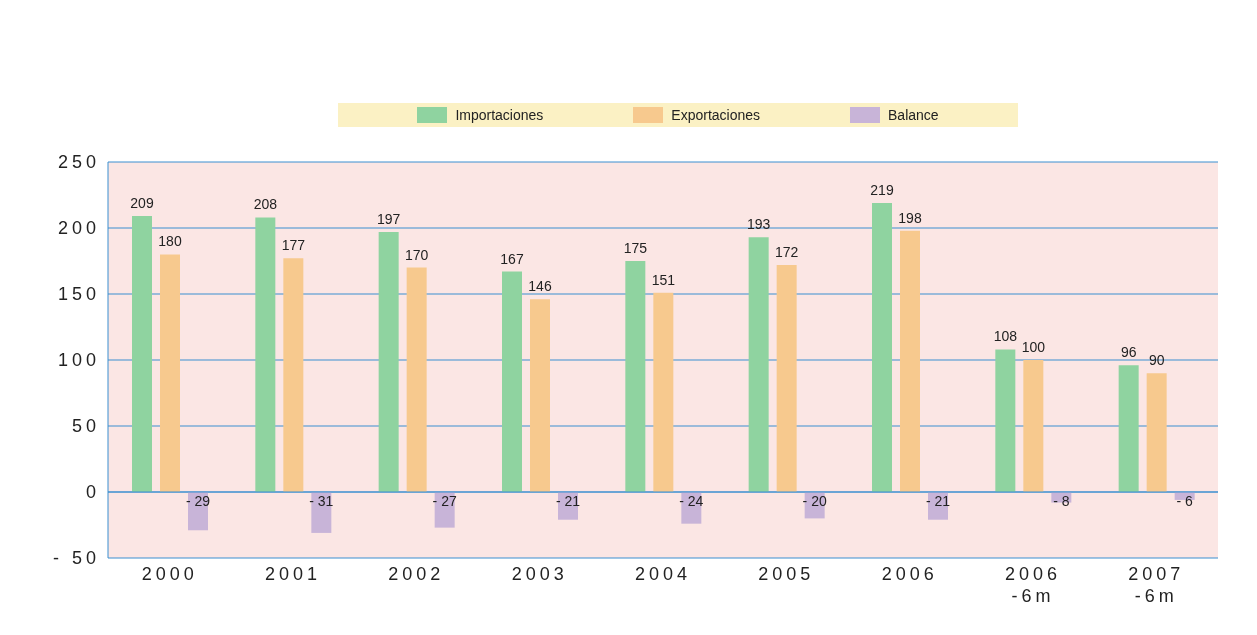 Image resolution: width=1257 pixels, height=635 pixels. I want to click on data-label: - 29, so click(198, 501).